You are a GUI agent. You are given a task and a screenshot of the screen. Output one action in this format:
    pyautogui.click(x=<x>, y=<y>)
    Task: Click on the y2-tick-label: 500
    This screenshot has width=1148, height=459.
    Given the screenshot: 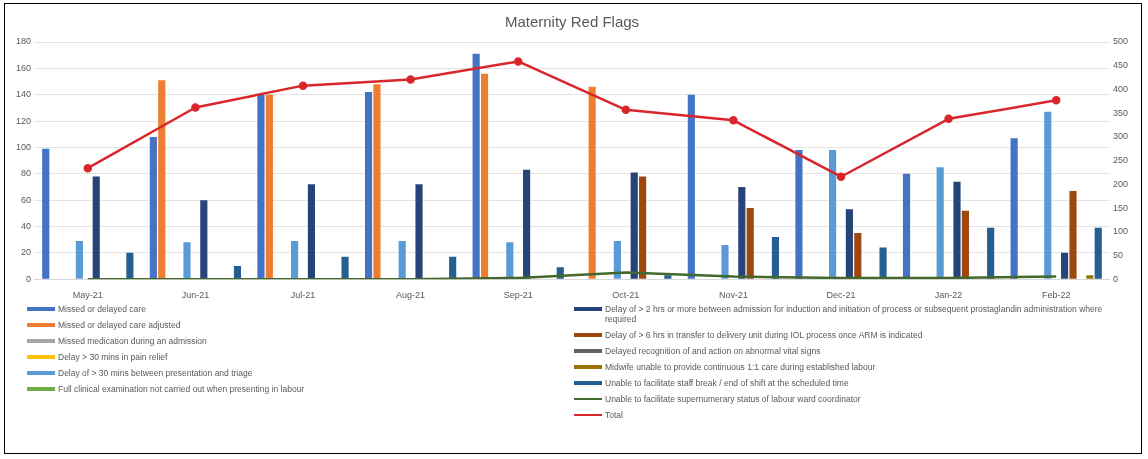 What is the action you would take?
    pyautogui.click(x=1120, y=41)
    